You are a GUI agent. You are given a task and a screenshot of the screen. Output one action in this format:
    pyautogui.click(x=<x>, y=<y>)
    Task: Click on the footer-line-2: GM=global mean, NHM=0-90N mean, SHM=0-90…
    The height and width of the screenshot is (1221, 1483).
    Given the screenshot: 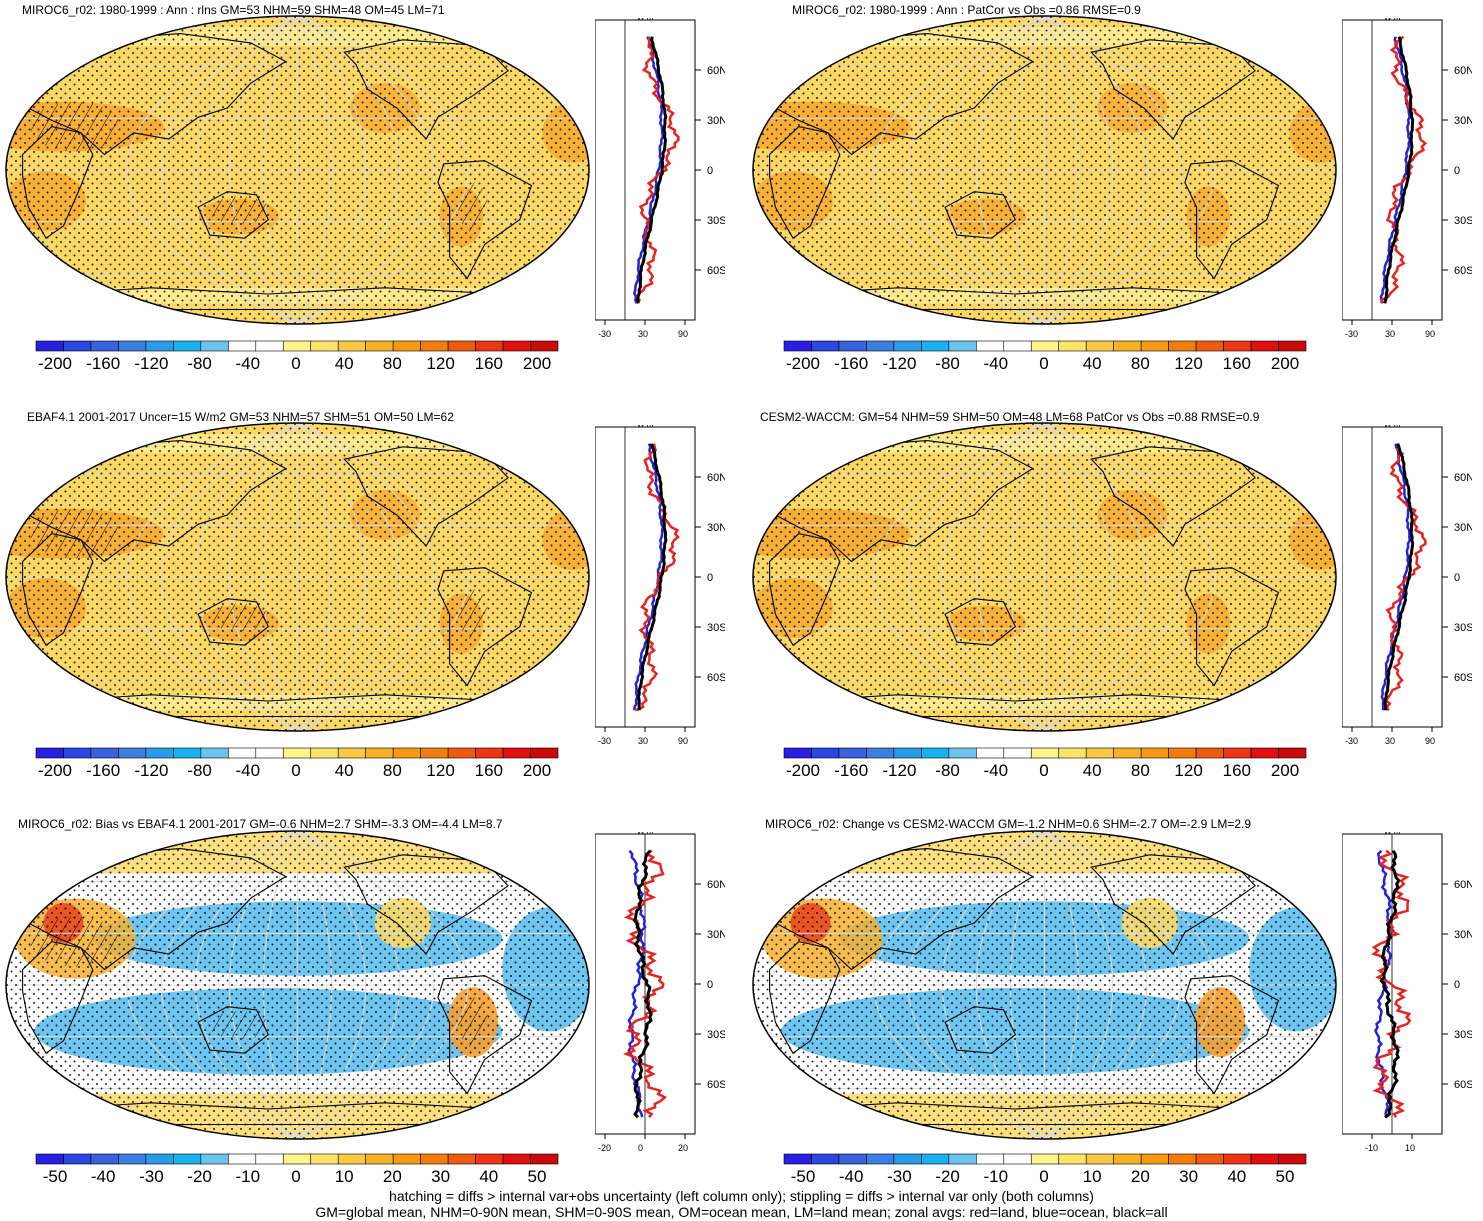 What is the action you would take?
    pyautogui.click(x=741, y=1212)
    